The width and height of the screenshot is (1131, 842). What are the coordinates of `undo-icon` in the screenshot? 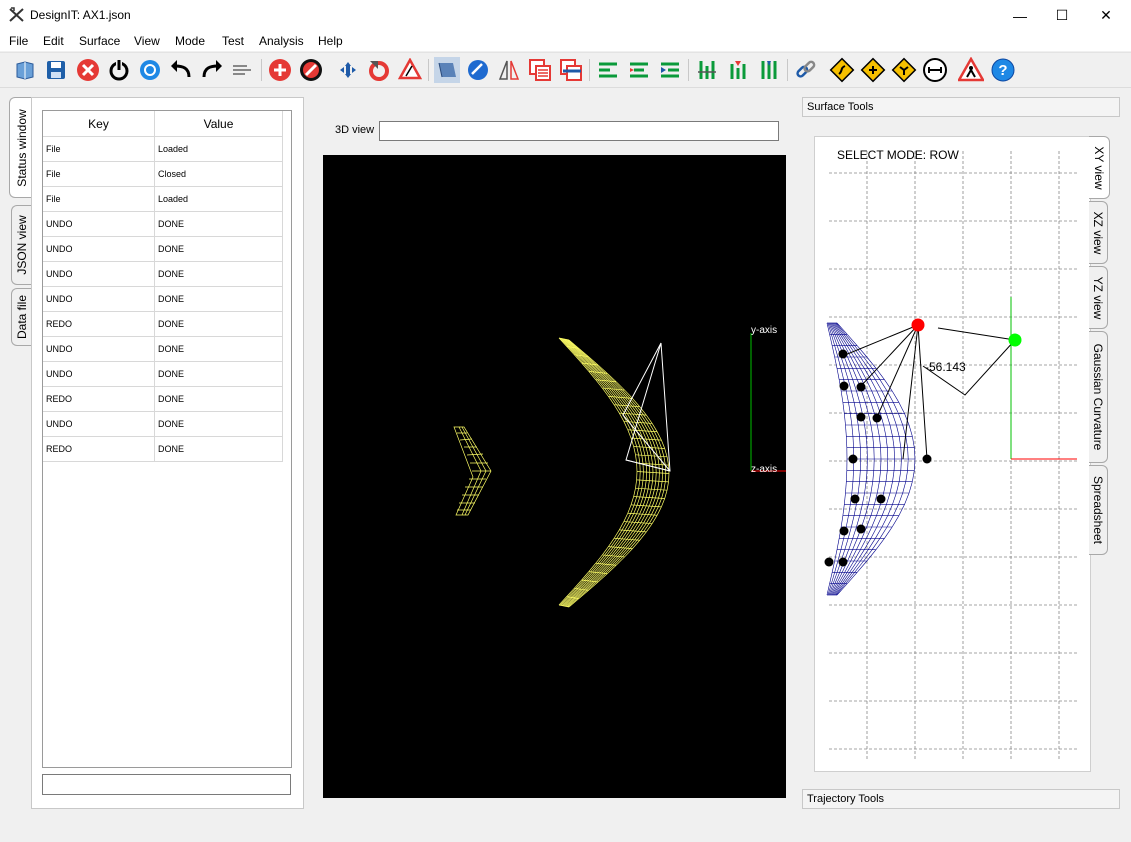 It's located at (181, 70).